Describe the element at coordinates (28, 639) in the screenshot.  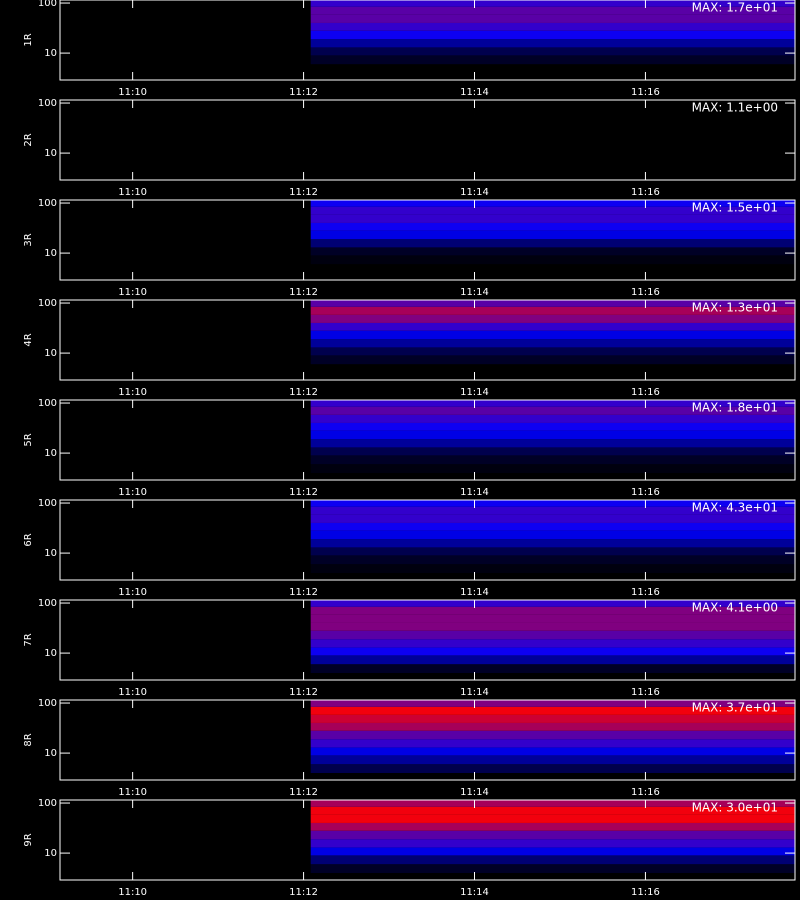
I see `y-axis-label: 7R` at that location.